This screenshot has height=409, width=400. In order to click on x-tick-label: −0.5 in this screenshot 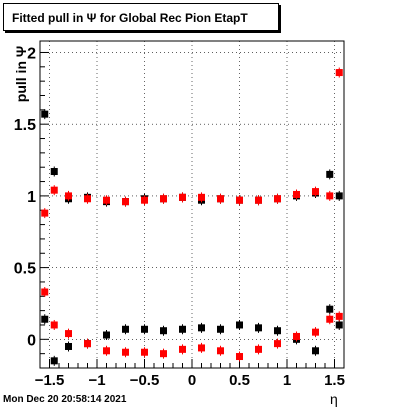, I will do `click(145, 380)`.